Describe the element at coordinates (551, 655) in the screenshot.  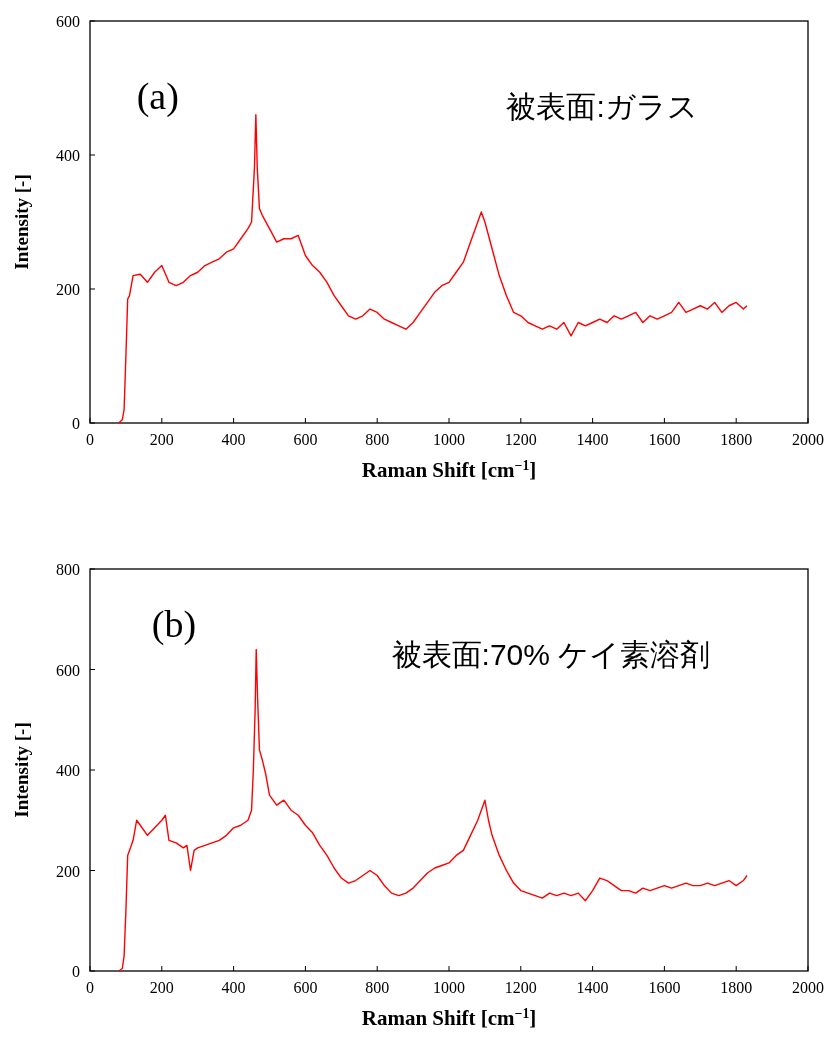
I see `annotation: 被表面:70% ケイ素溶剤` at that location.